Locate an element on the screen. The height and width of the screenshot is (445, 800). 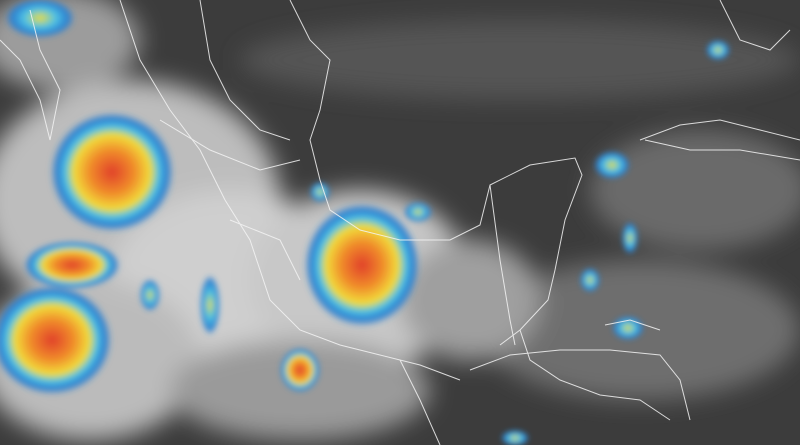
storm-cell-oaxaca is located at coordinates (300, 370).